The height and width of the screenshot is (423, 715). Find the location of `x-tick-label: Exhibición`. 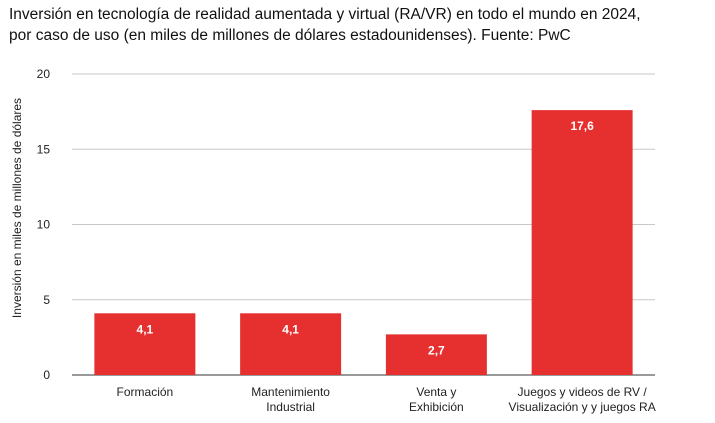

x-tick-label: Exhibición is located at coordinates (436, 407).